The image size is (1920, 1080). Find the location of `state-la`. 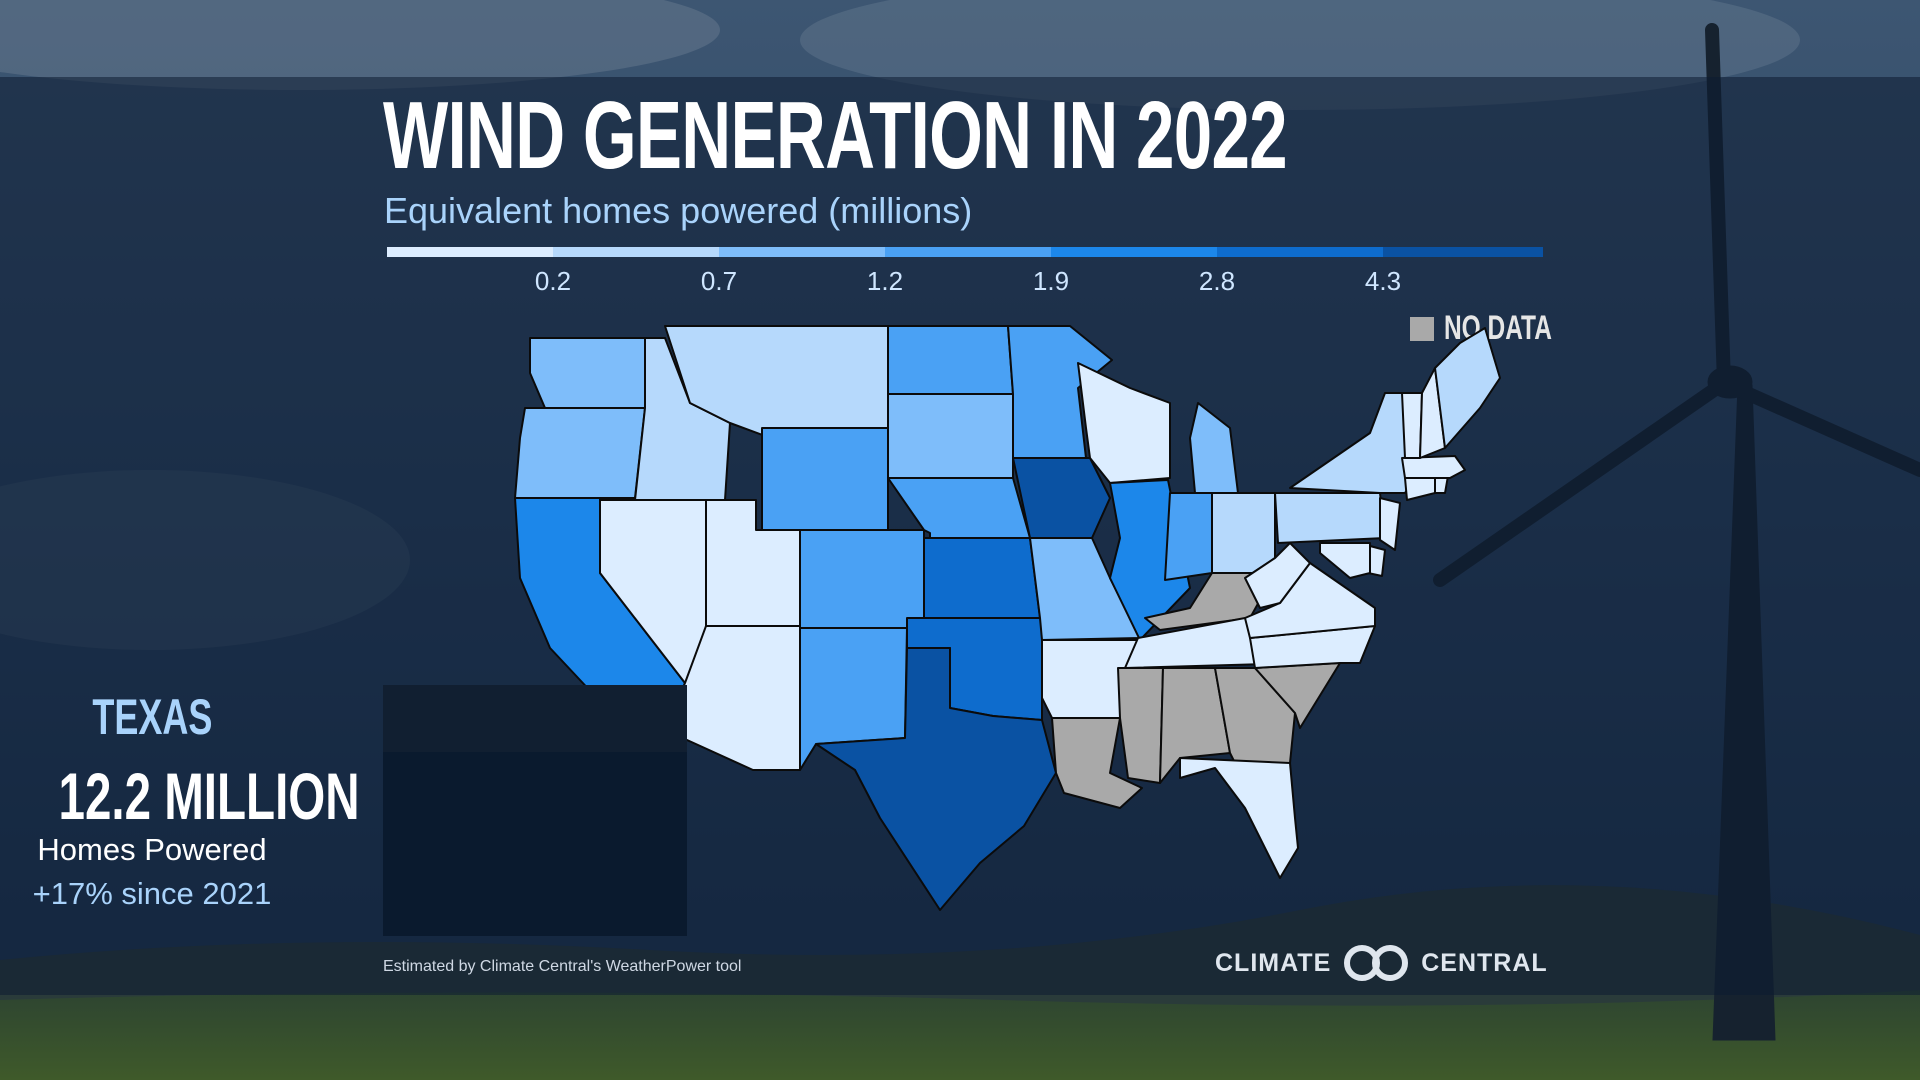

state-la is located at coordinates (1097, 763).